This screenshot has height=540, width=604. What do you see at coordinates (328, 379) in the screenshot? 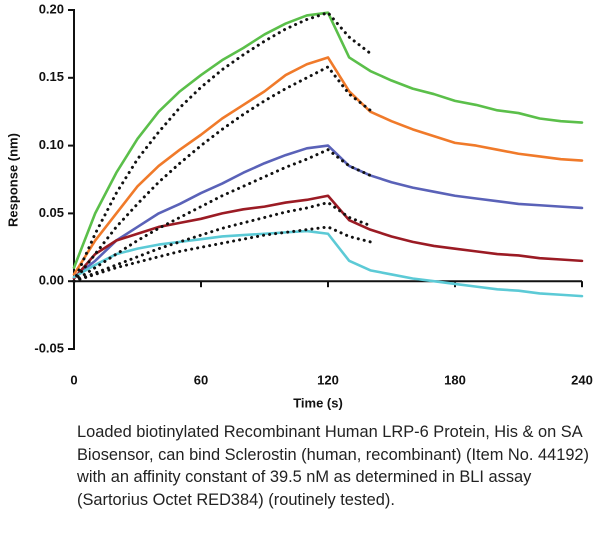
I see `x-tick-label: 120` at bounding box center [328, 379].